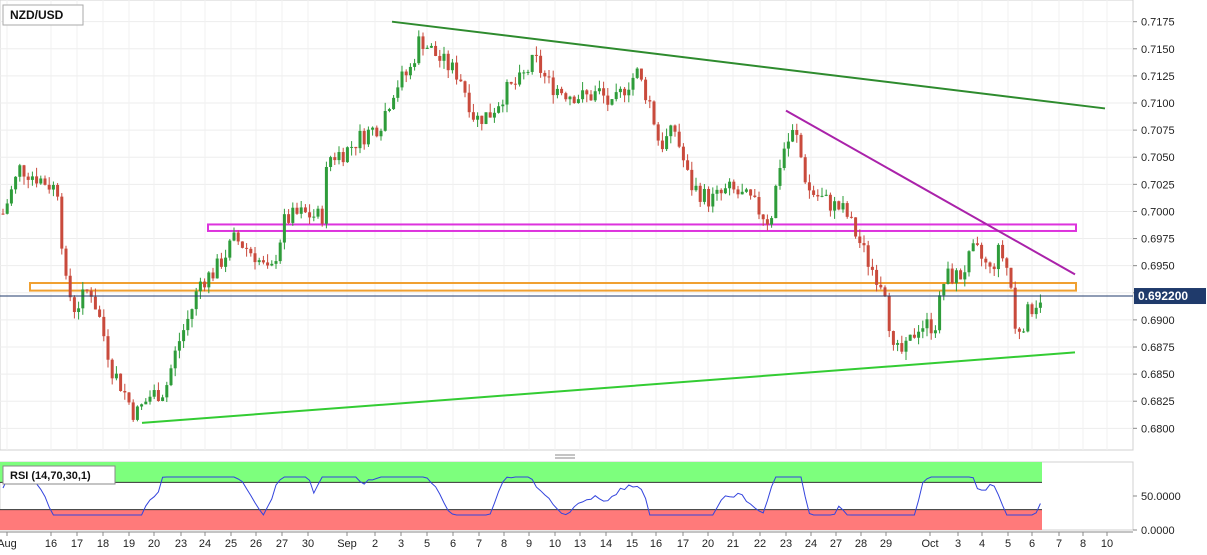 Image resolution: width=1207 pixels, height=555 pixels. Describe the element at coordinates (427, 544) in the screenshot. I see `time-tick-label: 5` at that location.